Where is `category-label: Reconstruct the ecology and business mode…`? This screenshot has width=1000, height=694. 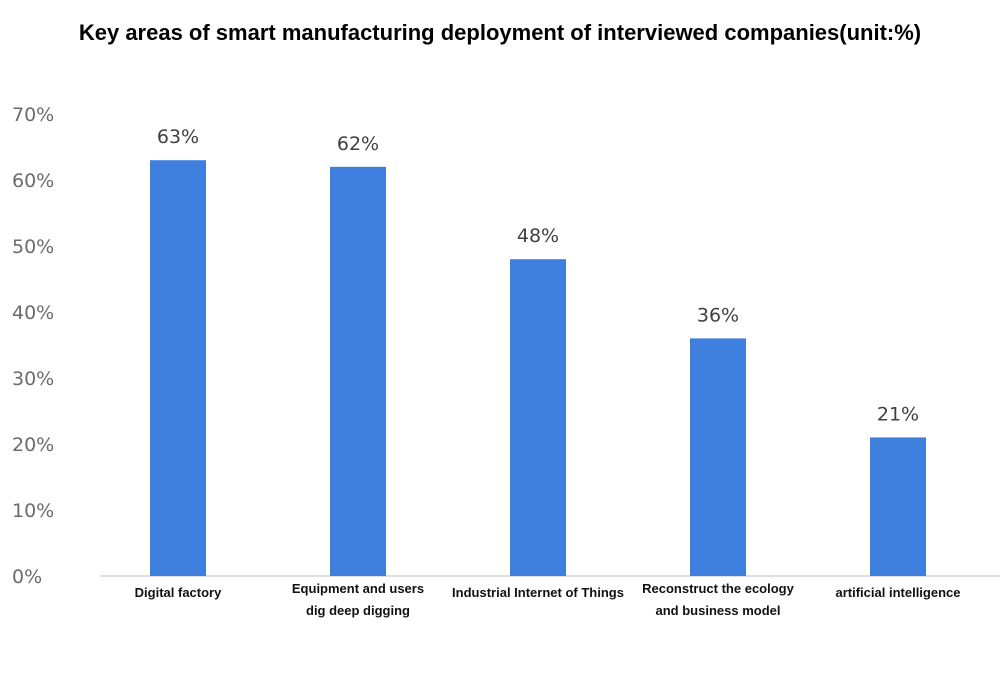
category-label: Reconstruct the ecology and business mode… is located at coordinates (718, 599).